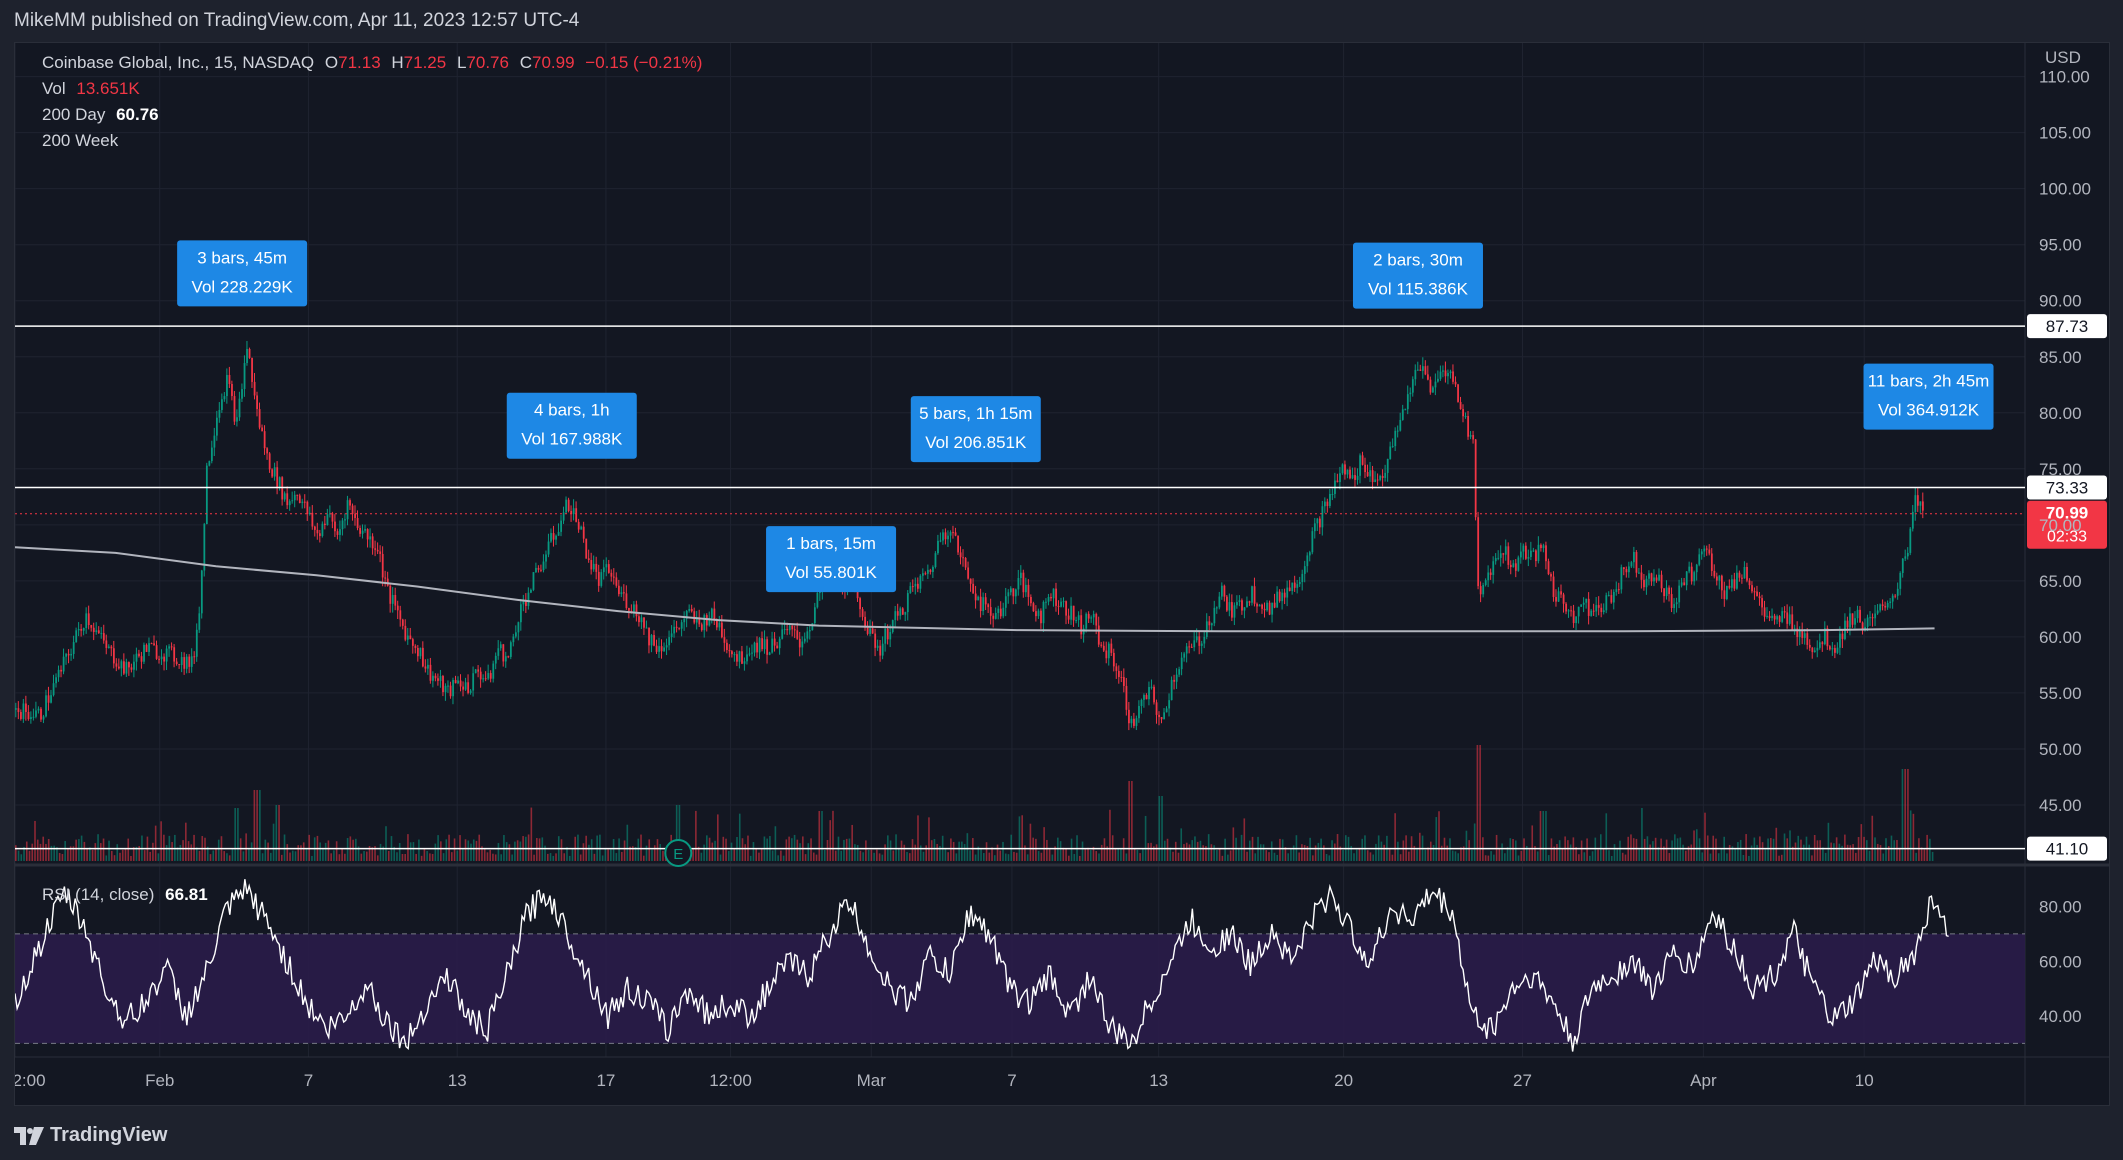  Describe the element at coordinates (178, 62) in the screenshot. I see `legend-symbol: Coinbase Global, Inc., 15, NASDAQ` at that location.